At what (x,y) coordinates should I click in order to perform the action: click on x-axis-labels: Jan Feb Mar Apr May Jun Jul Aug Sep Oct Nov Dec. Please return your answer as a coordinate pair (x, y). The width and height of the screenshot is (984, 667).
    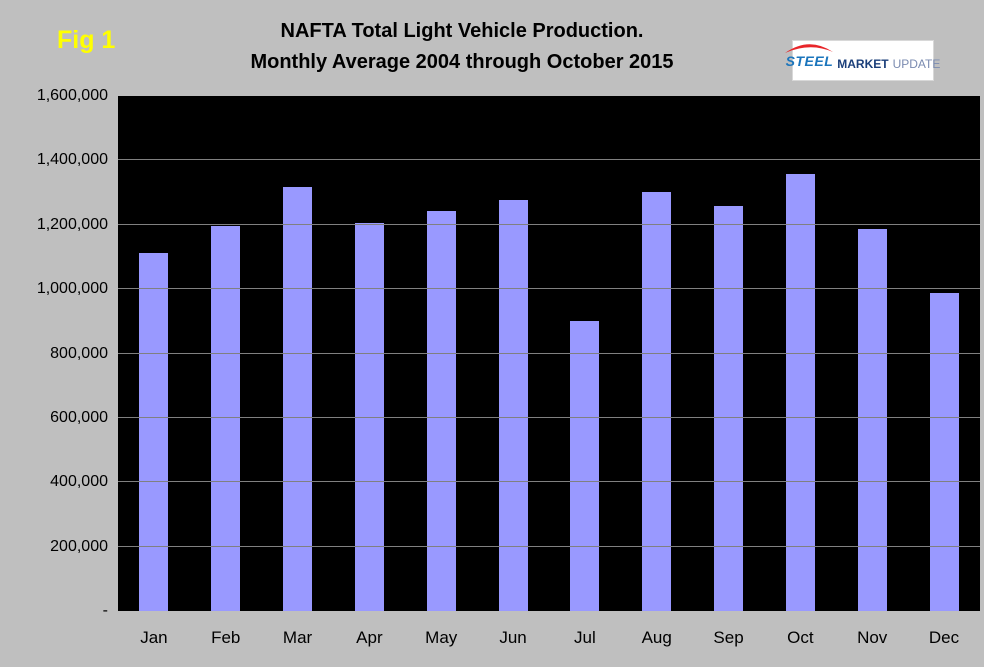
    Looking at the image, I should click on (549, 638).